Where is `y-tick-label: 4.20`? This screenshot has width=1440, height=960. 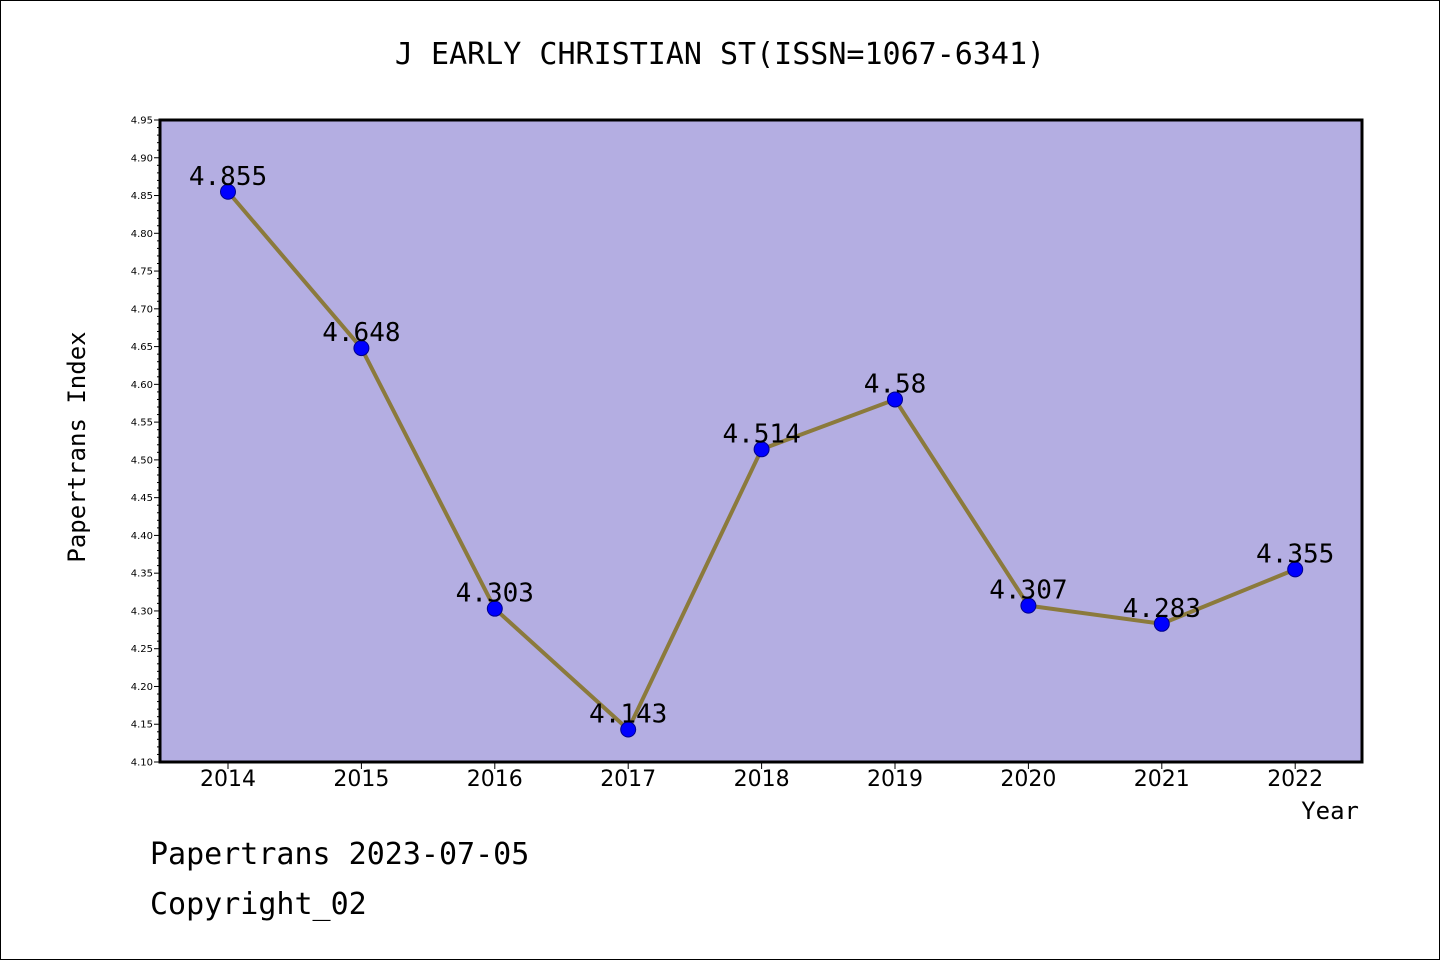
y-tick-label: 4.20 is located at coordinates (142, 687).